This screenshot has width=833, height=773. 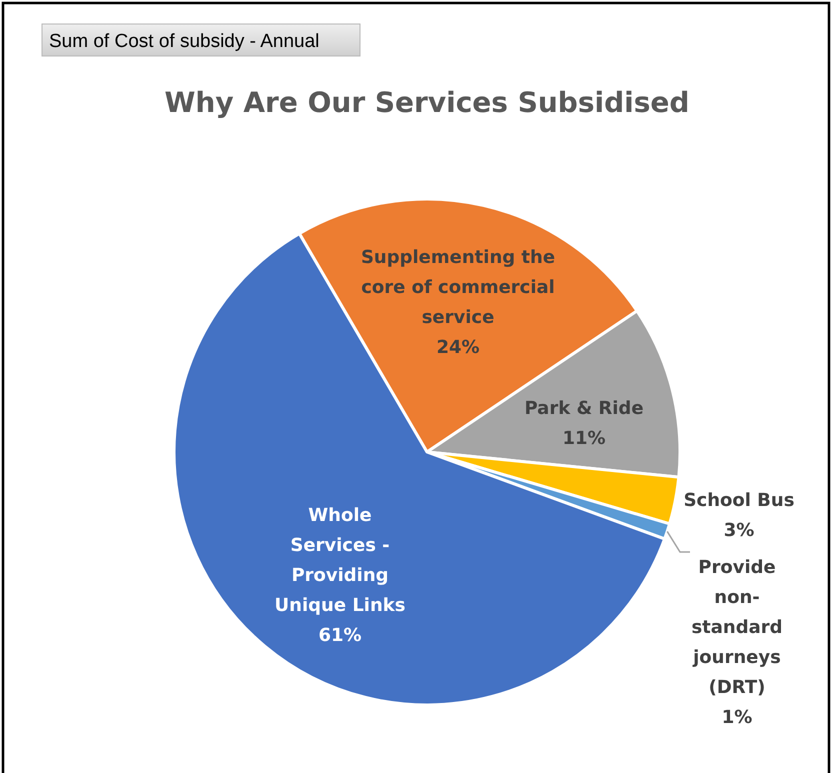 I want to click on slice-label: School Bus, so click(x=739, y=500).